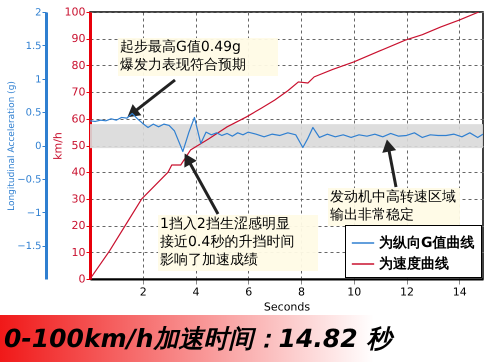  I want to click on y-tick-label: 60, so click(79, 119).